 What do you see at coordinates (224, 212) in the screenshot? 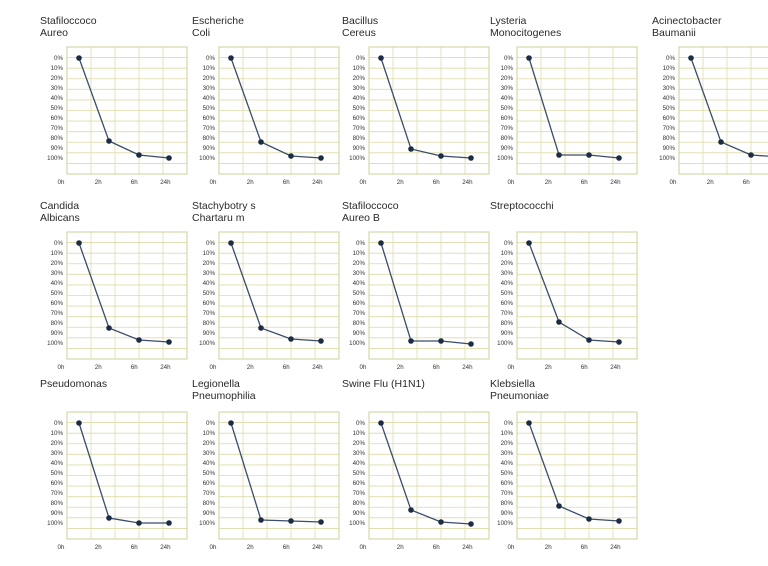
I see `chart-title: Stachybotry s Chartaru m` at bounding box center [224, 212].